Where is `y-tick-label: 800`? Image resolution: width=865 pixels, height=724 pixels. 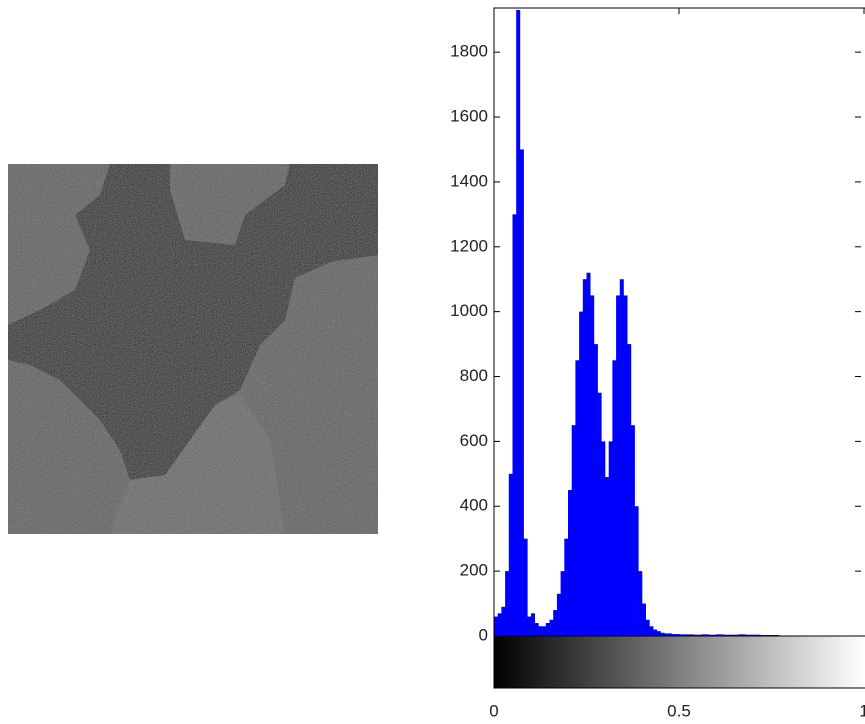
y-tick-label: 800 is located at coordinates (474, 375).